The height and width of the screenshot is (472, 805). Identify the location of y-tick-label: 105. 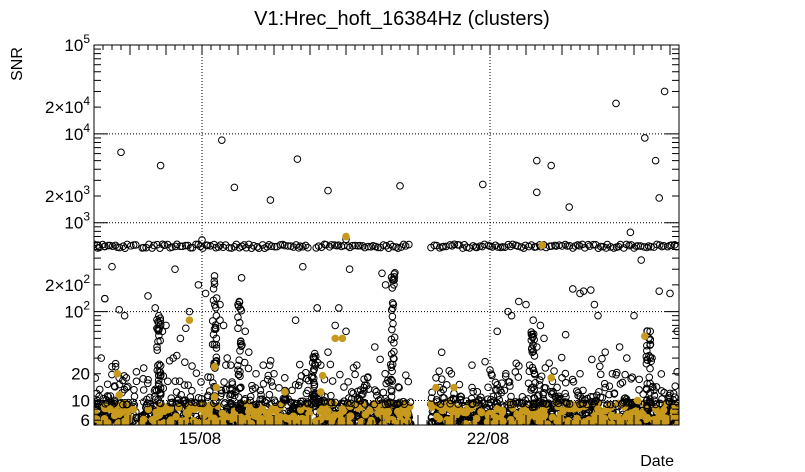
(77, 43).